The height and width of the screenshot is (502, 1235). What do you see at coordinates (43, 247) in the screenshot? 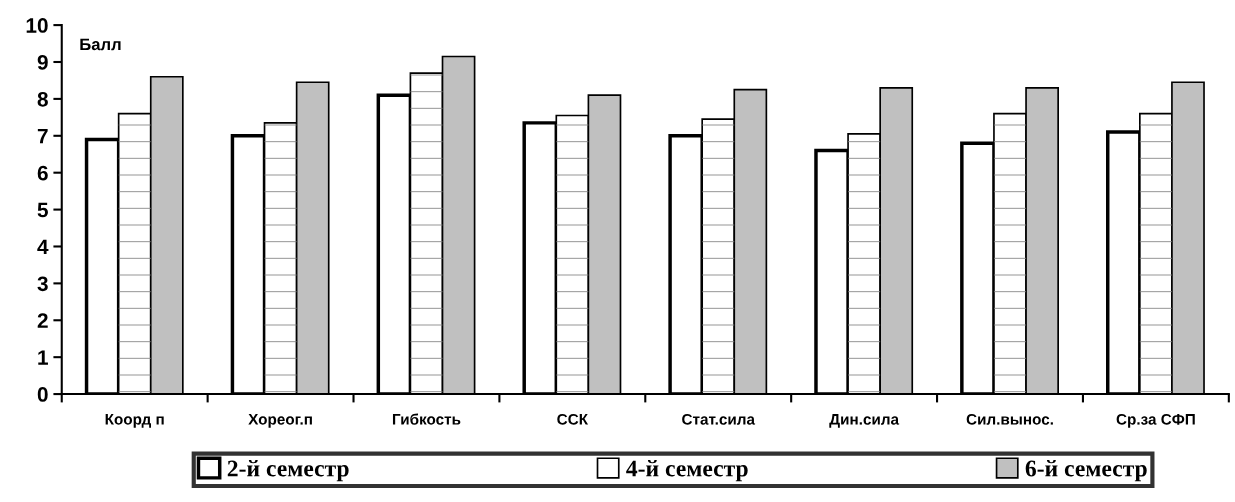
I see `y-tick-label: 4` at bounding box center [43, 247].